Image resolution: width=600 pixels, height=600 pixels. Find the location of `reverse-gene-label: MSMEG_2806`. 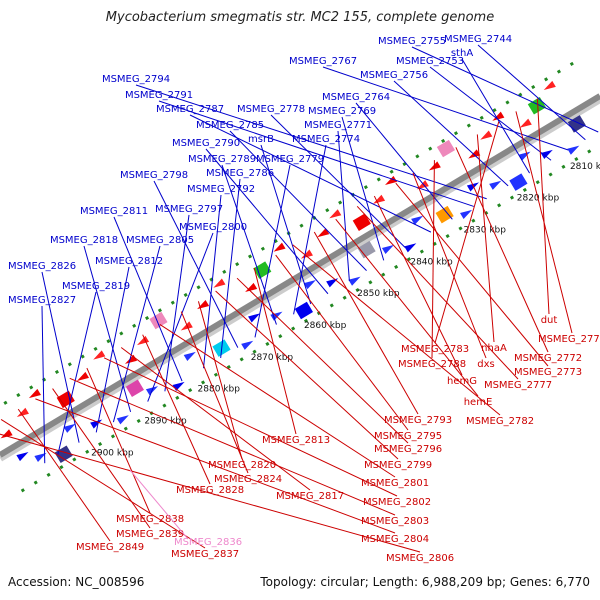

reverse-gene-label: MSMEG_2806 is located at coordinates (420, 558).